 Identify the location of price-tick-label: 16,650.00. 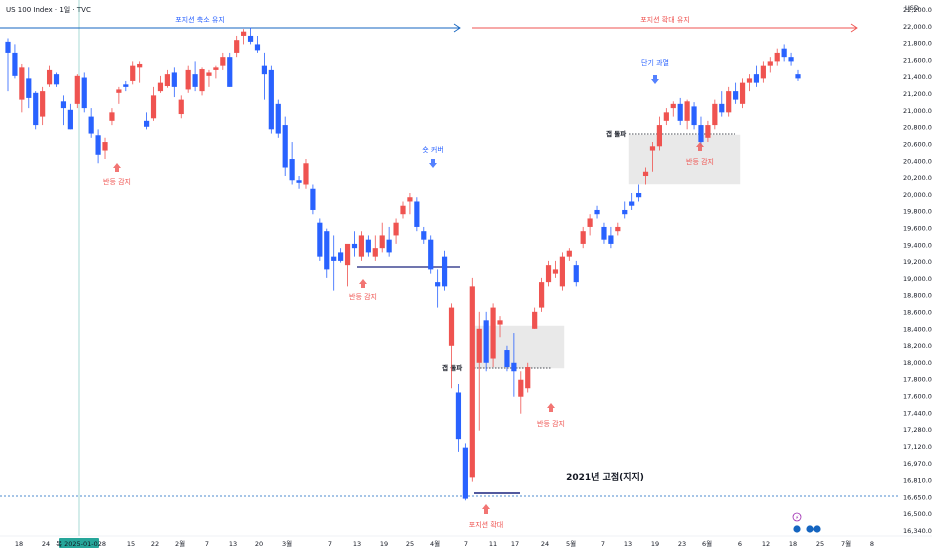
(917, 497).